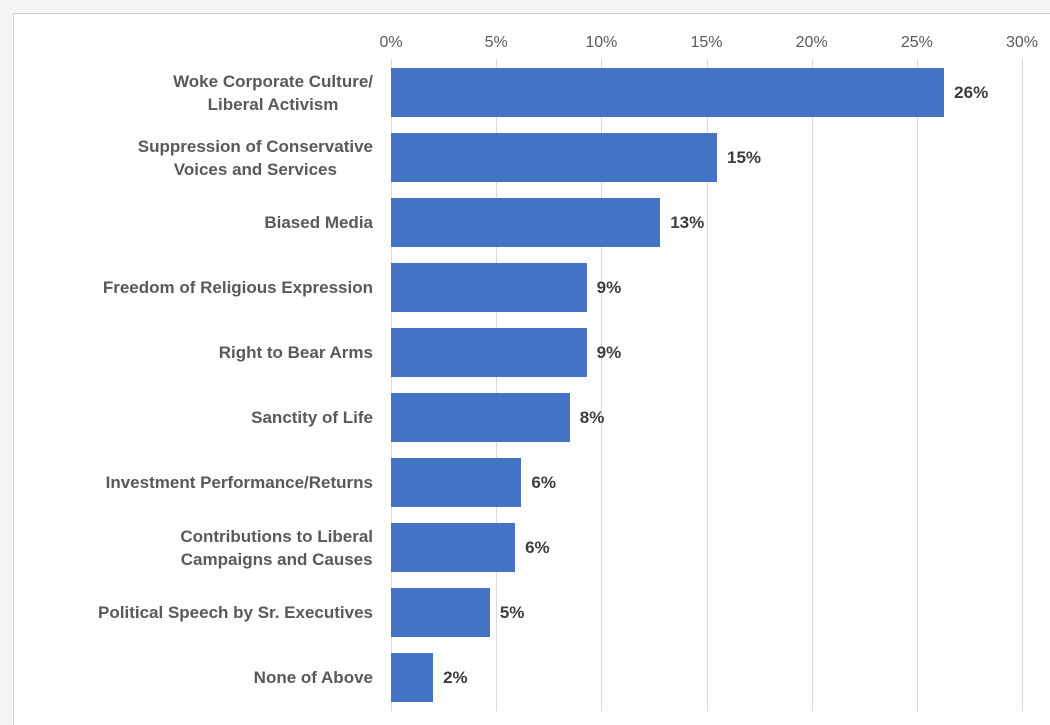  I want to click on category-label-text: Sanctity of Life, so click(312, 417).